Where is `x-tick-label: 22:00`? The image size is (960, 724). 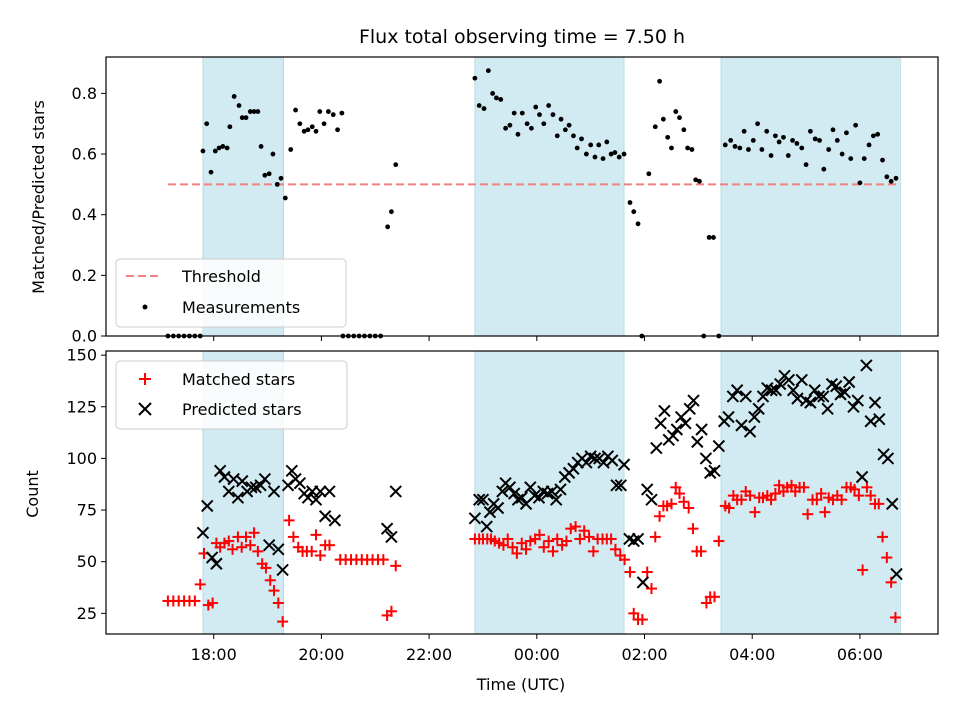
x-tick-label: 22:00 is located at coordinates (429, 654).